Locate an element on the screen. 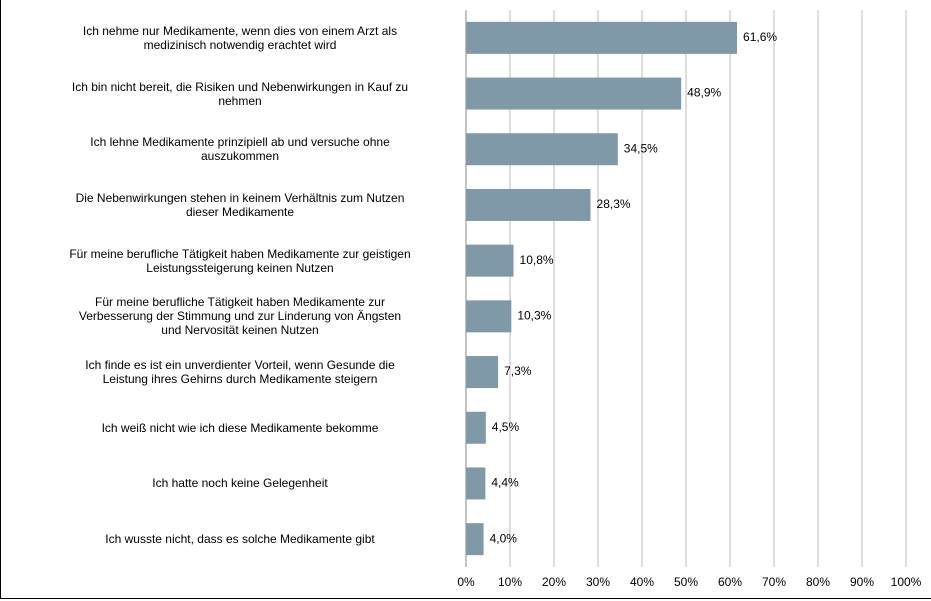  value-label: 10,3% is located at coordinates (534, 316).